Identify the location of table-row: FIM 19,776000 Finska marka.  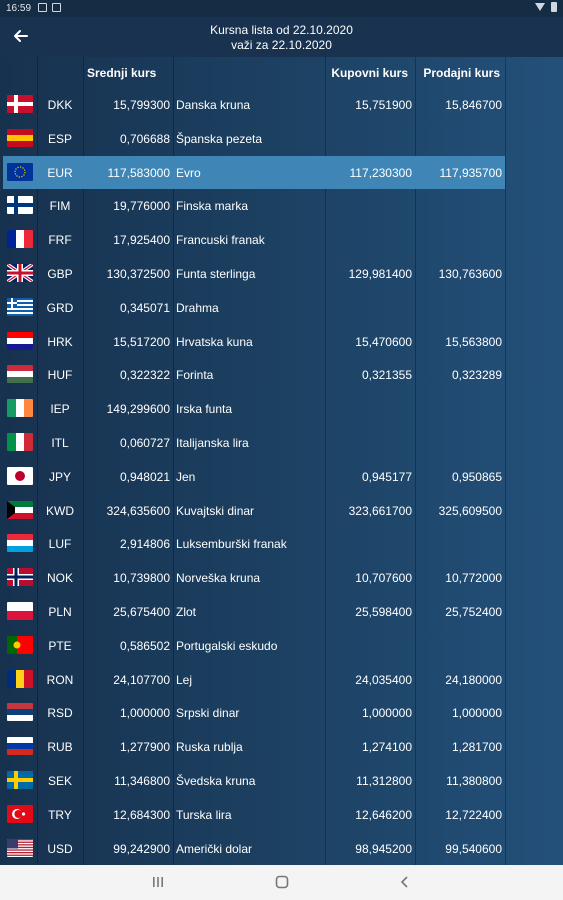
(281, 205).